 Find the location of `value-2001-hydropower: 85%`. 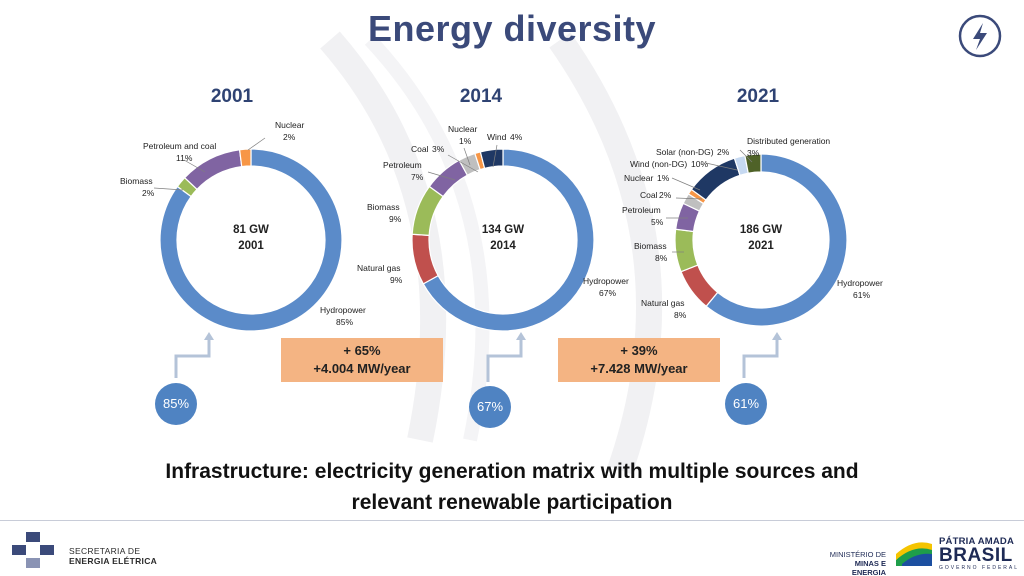

value-2001-hydropower: 85% is located at coordinates (344, 322).